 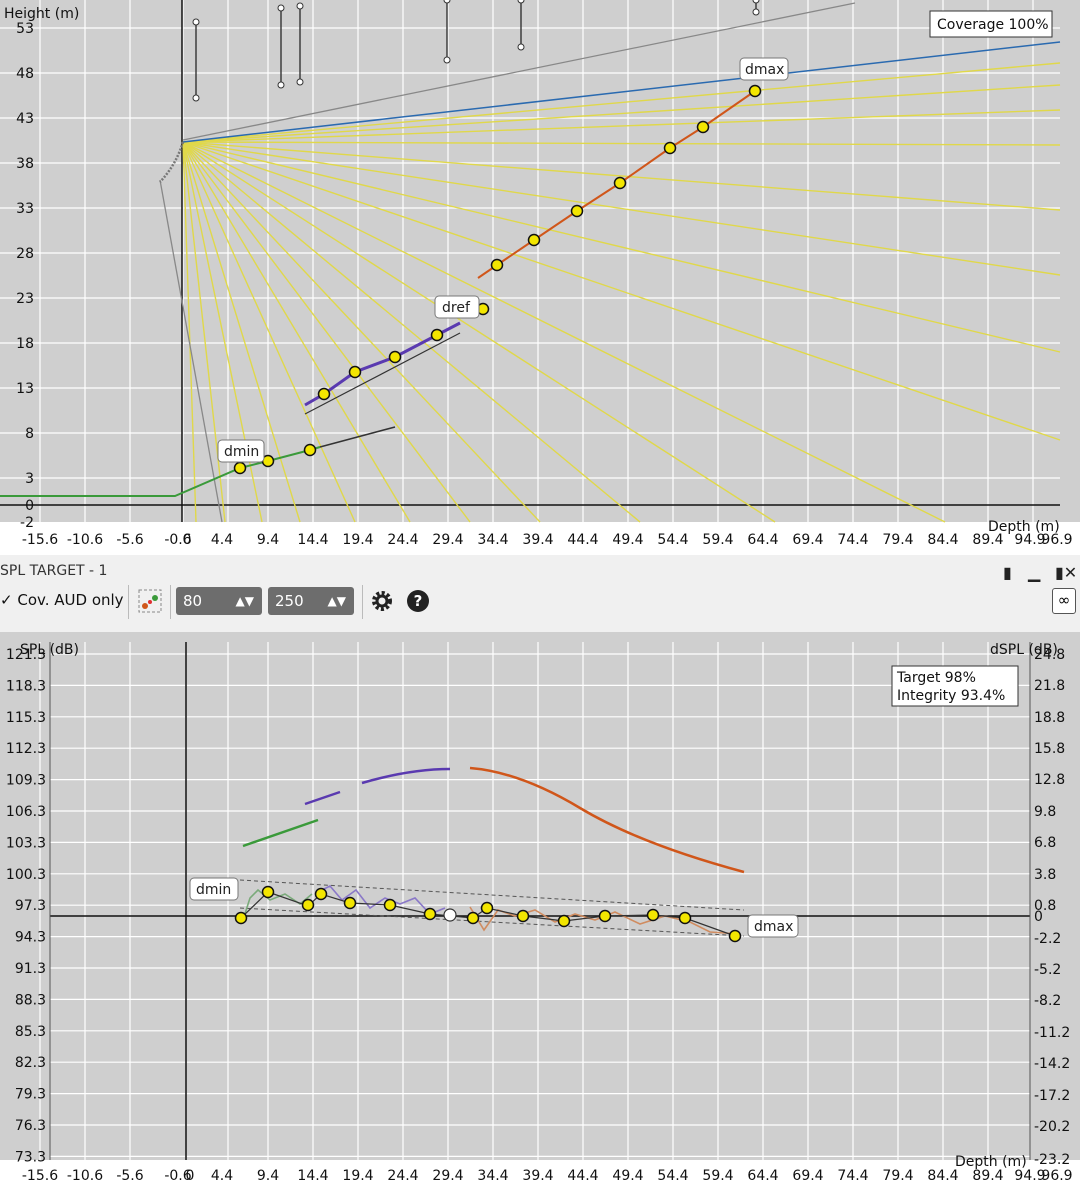 I want to click on x-tick-label: 44.4, so click(x=582, y=540).